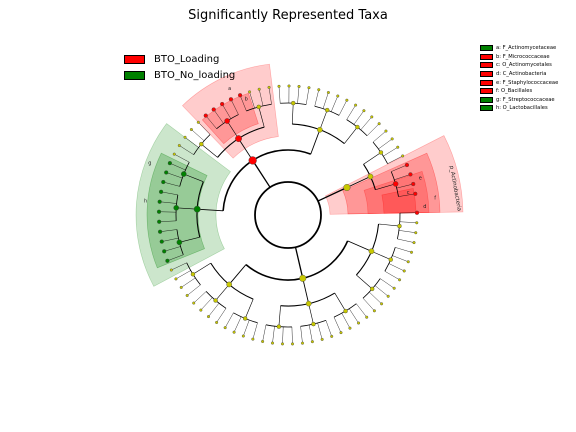  What do you see at coordinates (149, 164) in the screenshot?
I see `clade-label: g` at bounding box center [149, 164].